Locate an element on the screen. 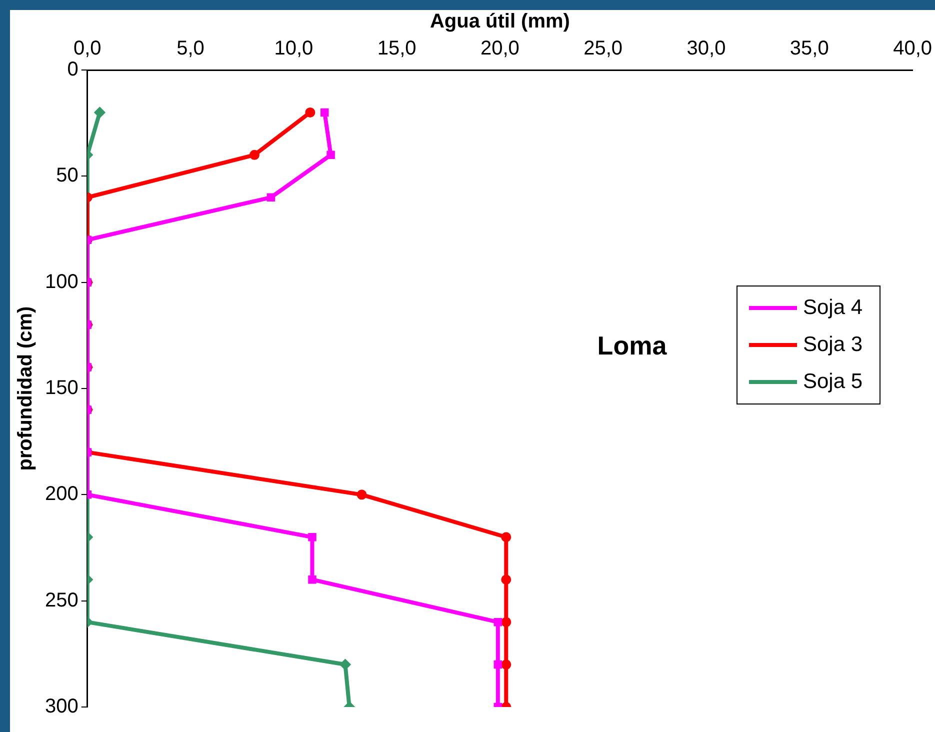  x-tick-label: 20,0 is located at coordinates (500, 49).